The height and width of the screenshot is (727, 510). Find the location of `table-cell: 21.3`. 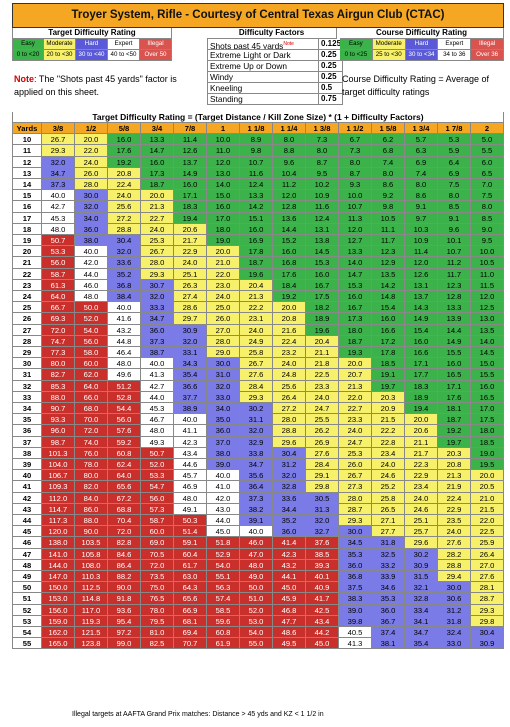

table-cell: 21.3 is located at coordinates (454, 476).